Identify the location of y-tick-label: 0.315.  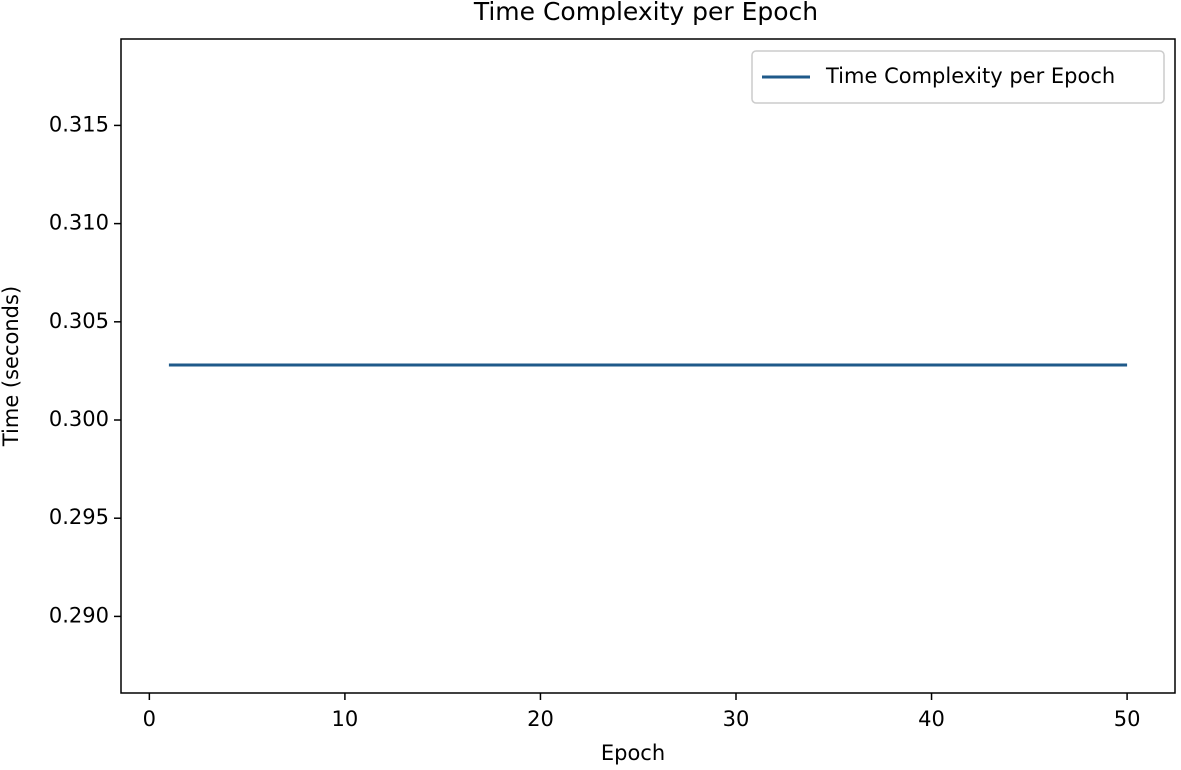
(79, 124).